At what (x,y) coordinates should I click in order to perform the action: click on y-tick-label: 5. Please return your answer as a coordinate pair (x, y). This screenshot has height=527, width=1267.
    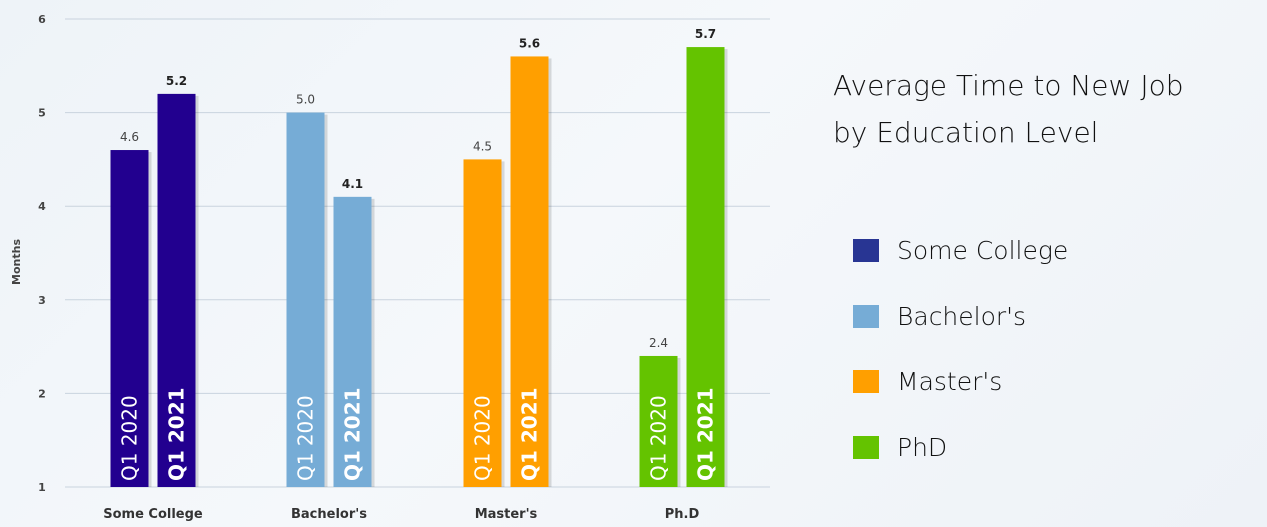
    Looking at the image, I should click on (42, 113).